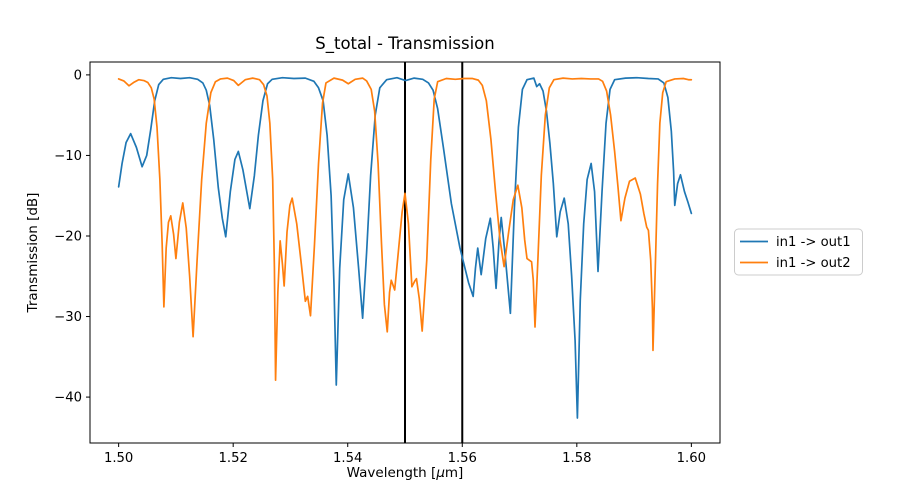 This screenshot has width=900, height=504. I want to click on y-tick-label: −10, so click(68, 156).